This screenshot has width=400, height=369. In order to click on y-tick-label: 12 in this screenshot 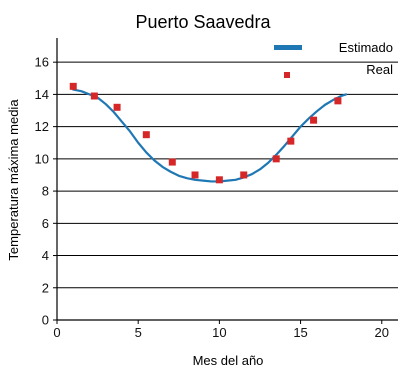, I will do `click(42, 126)`.